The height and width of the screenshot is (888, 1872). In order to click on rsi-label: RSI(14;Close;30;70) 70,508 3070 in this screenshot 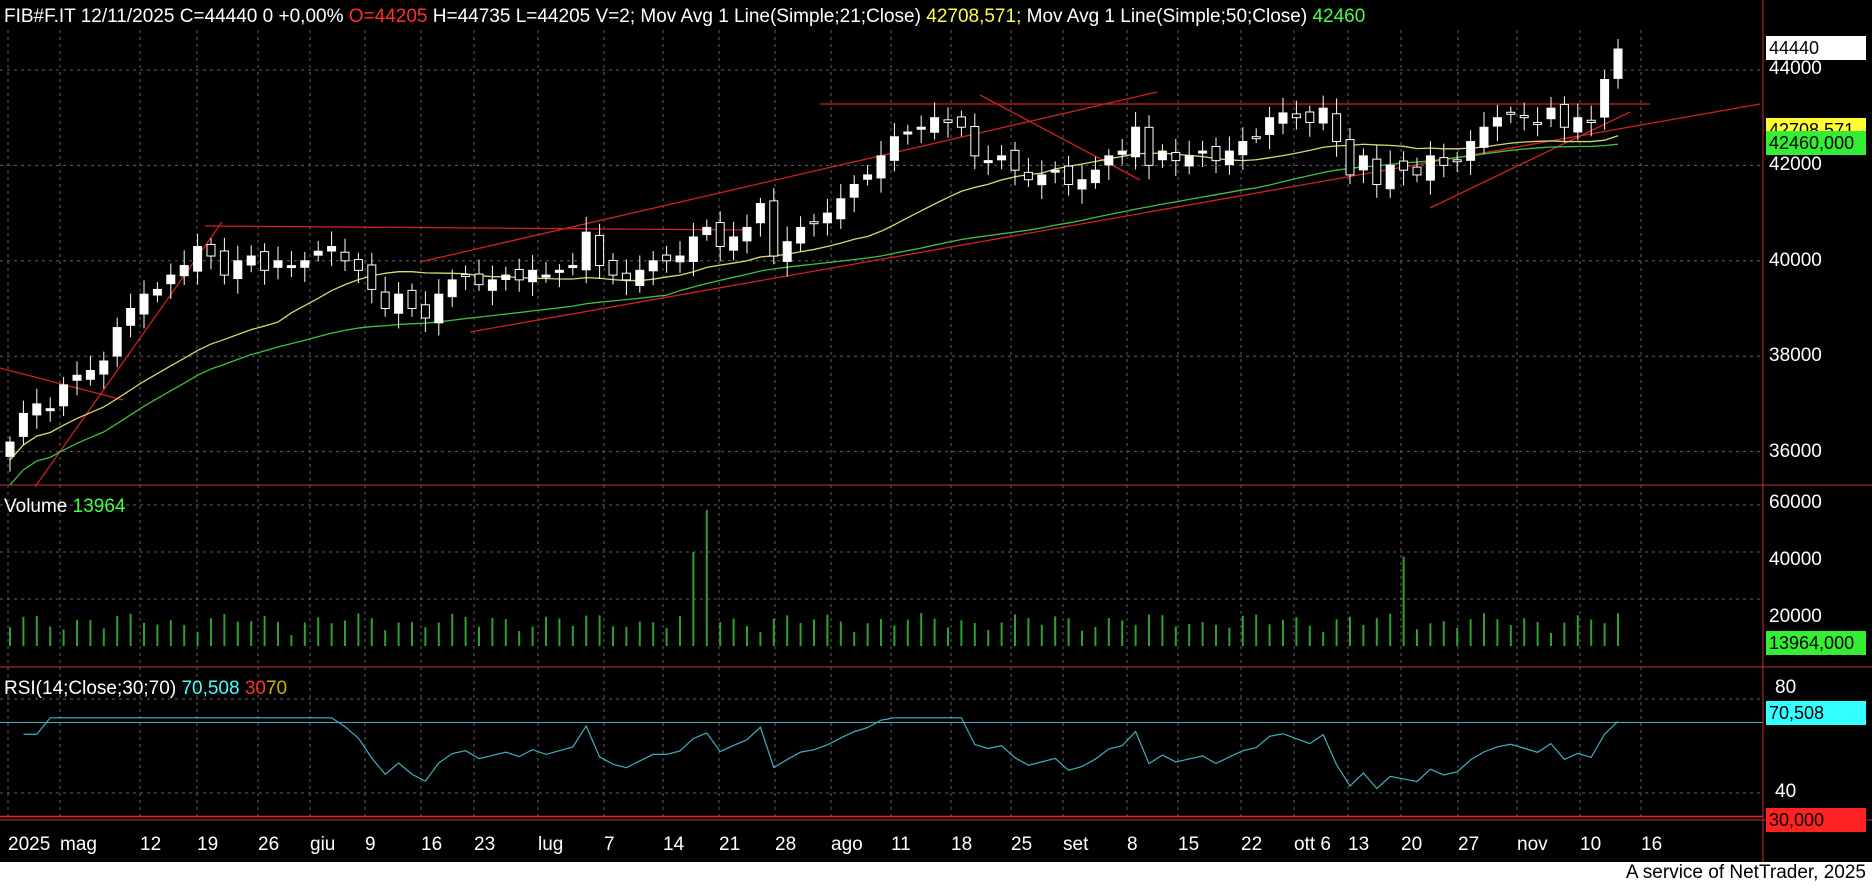, I will do `click(145, 689)`.